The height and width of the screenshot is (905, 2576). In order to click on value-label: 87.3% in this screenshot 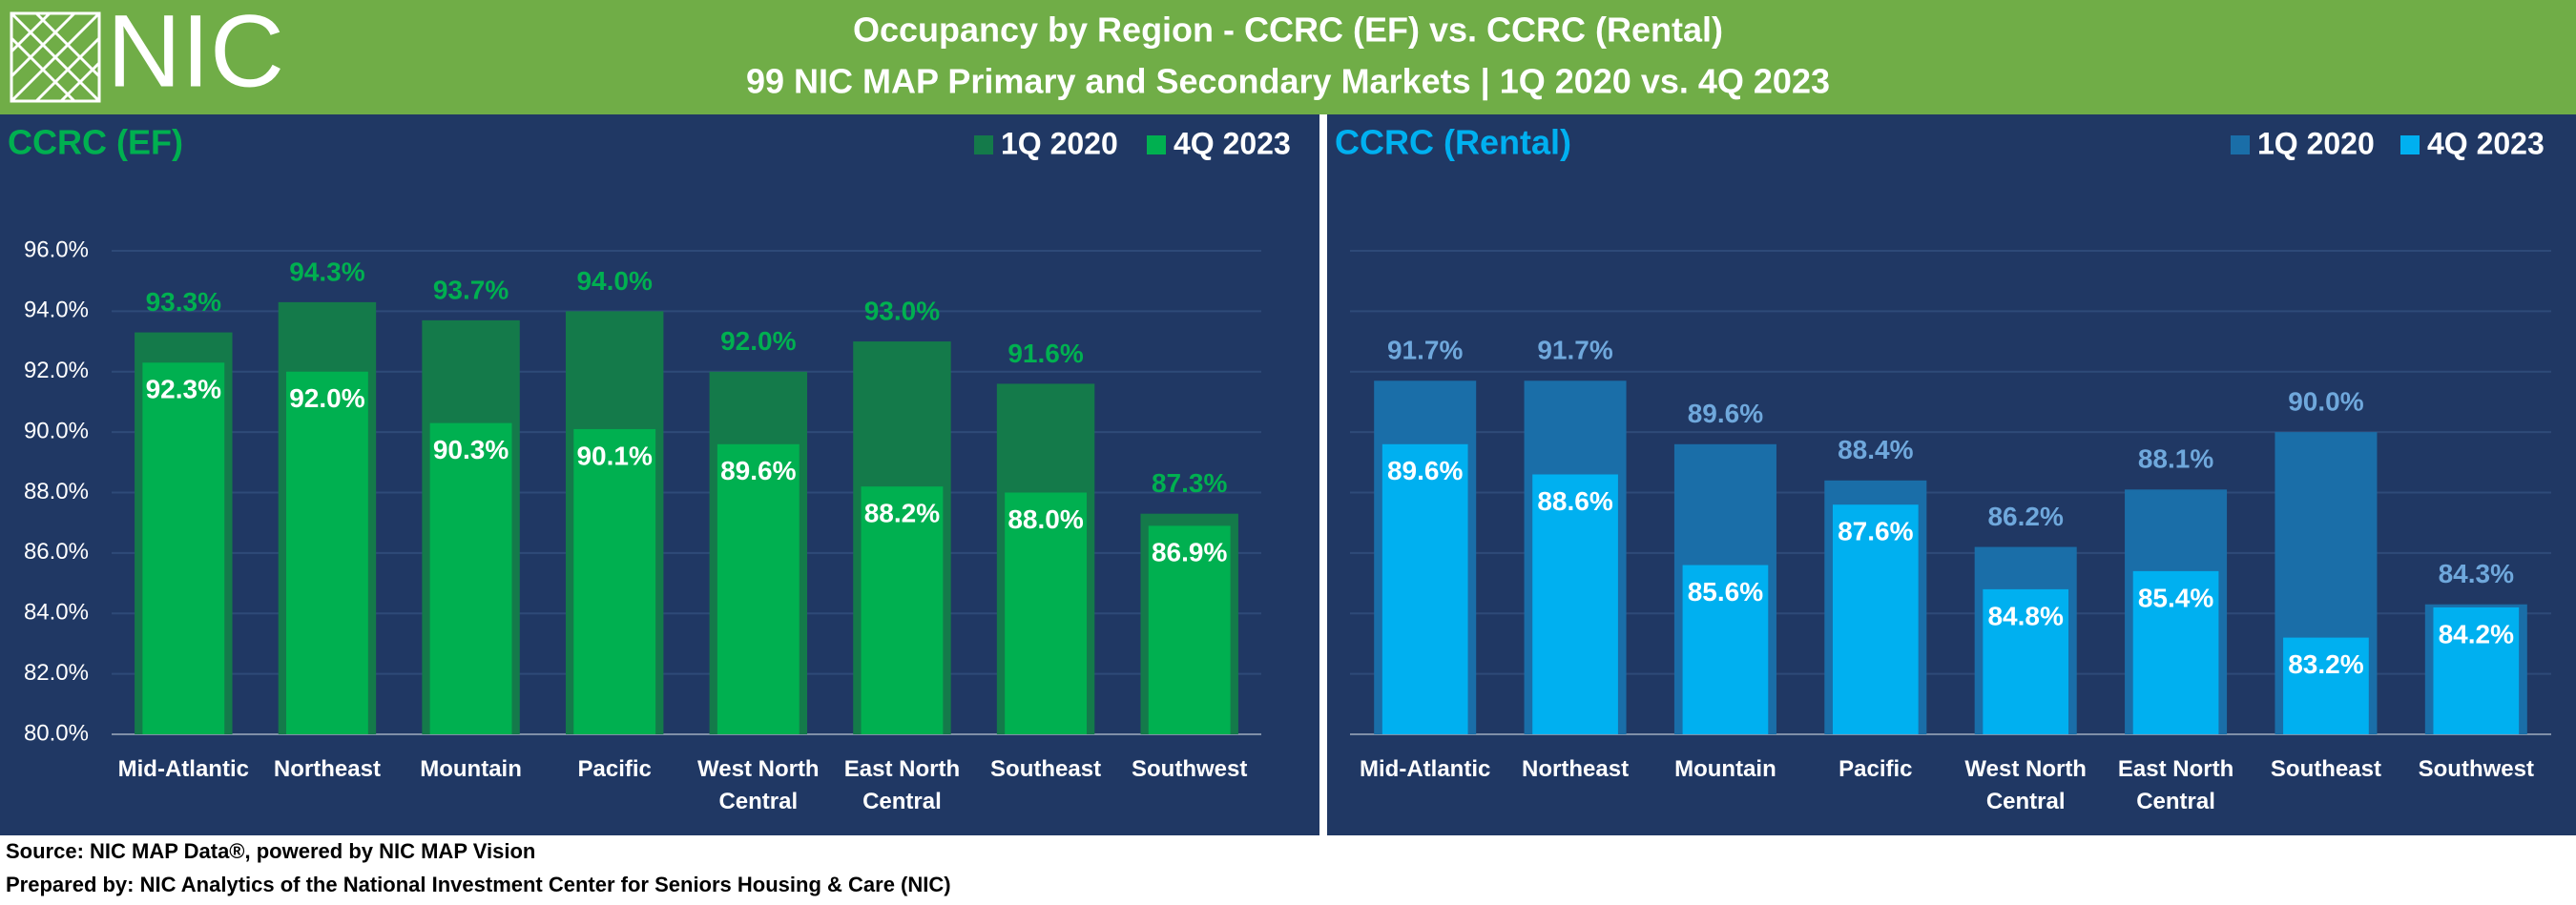, I will do `click(1189, 483)`.